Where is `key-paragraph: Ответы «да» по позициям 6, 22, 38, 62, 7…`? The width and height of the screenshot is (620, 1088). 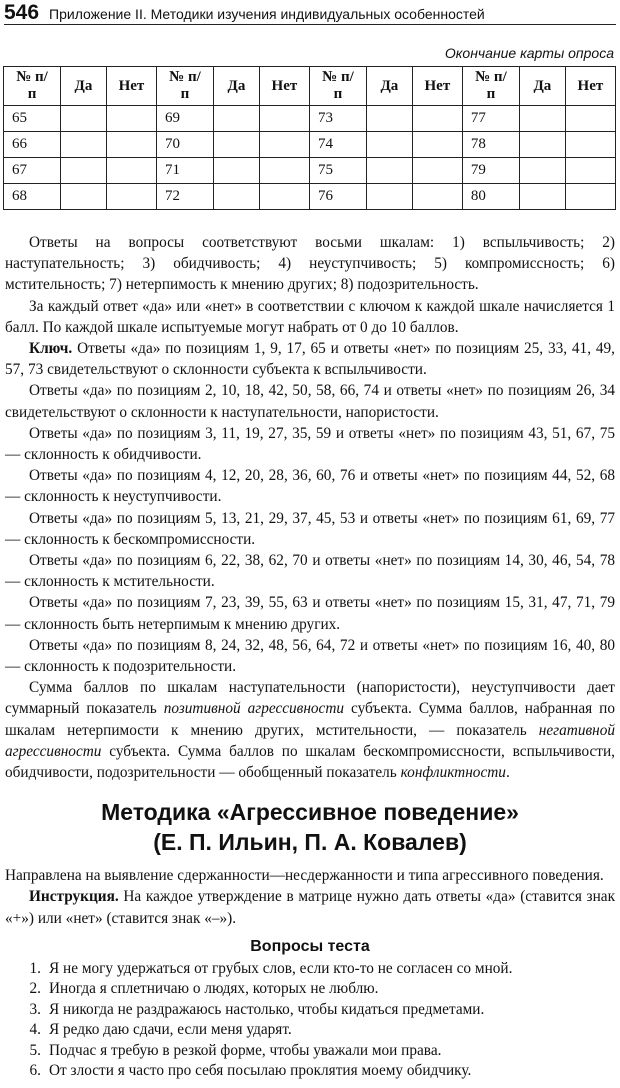 key-paragraph: Ответы «да» по позициям 6, 22, 38, 62, 7… is located at coordinates (310, 571).